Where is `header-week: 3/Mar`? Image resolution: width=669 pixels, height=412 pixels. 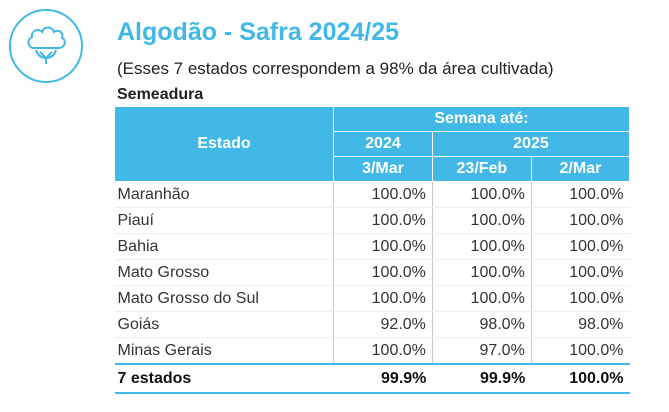 header-week: 3/Mar is located at coordinates (383, 169).